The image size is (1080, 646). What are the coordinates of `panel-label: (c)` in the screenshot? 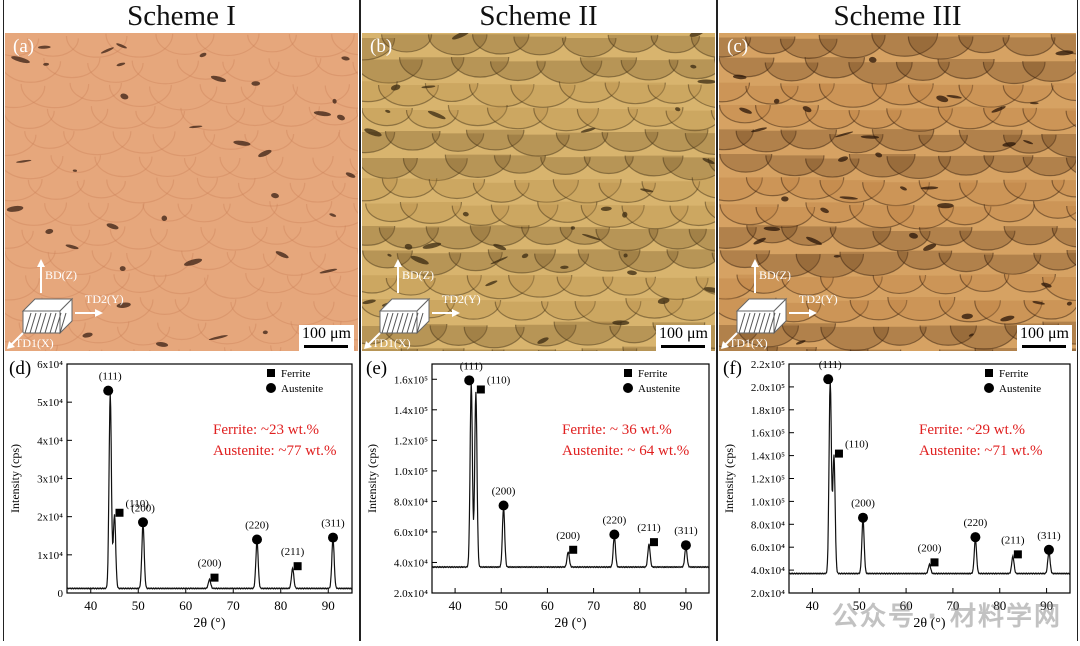 It's located at (738, 46).